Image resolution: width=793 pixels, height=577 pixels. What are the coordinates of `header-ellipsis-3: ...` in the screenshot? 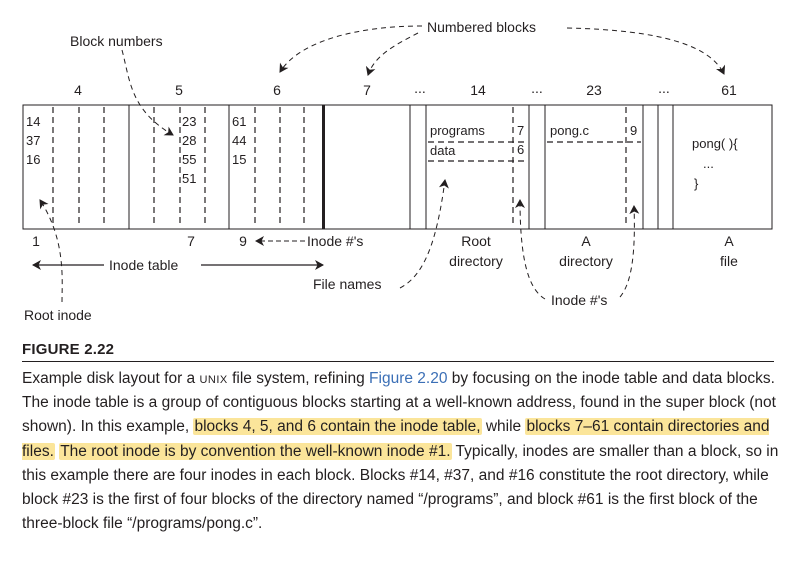 It's located at (664, 88).